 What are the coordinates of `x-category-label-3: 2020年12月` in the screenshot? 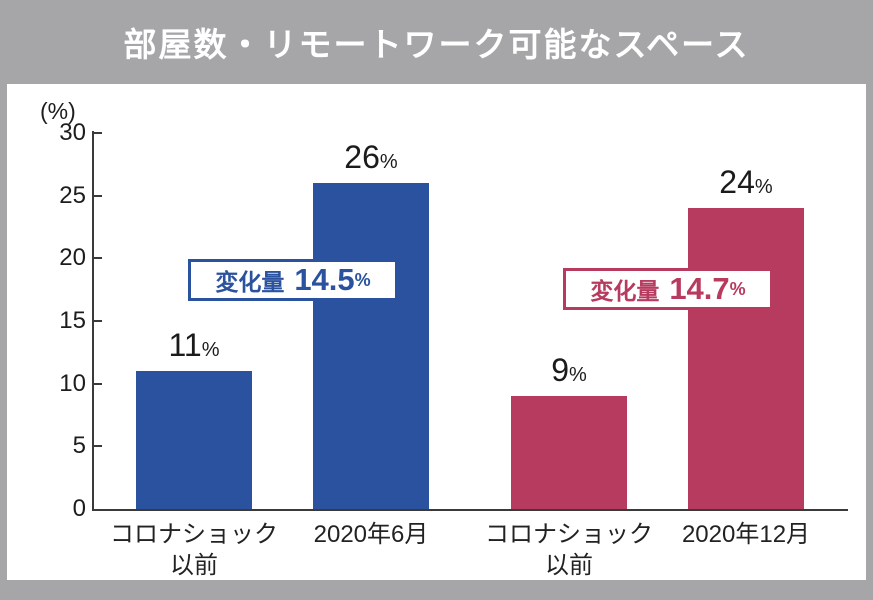 It's located at (746, 534).